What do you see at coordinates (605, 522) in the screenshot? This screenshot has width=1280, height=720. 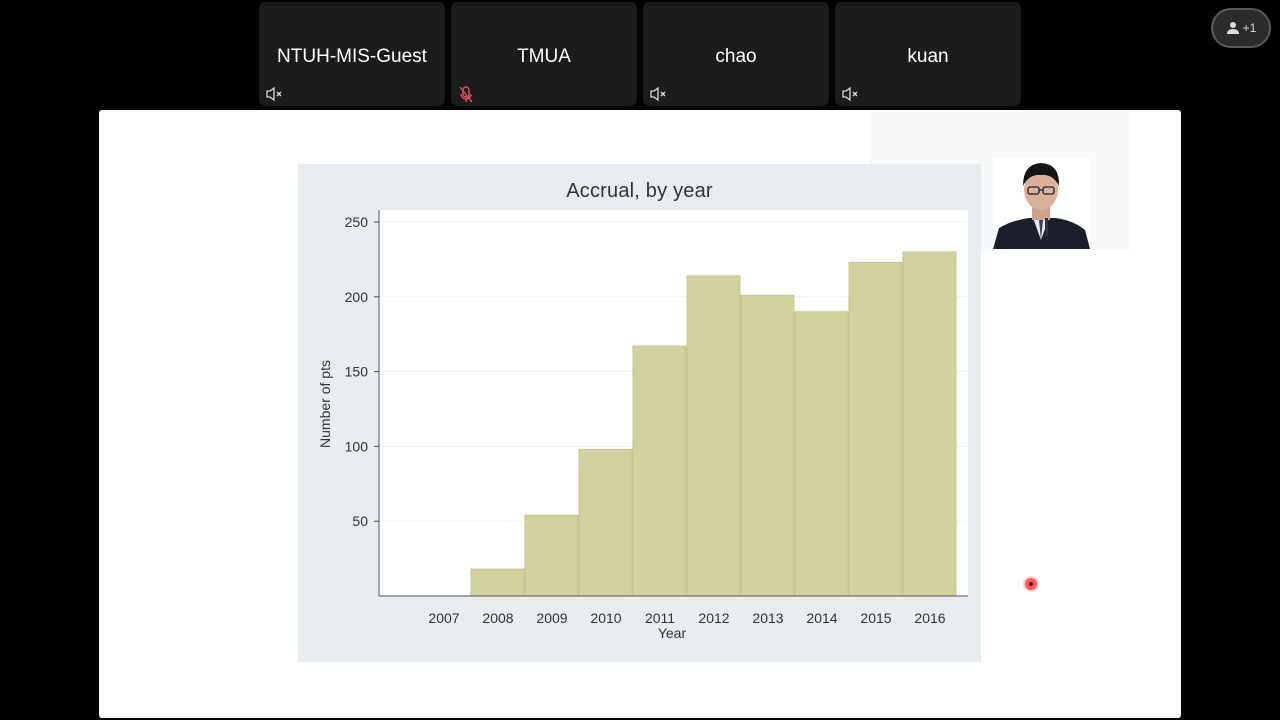 I see `bar-2010` at bounding box center [605, 522].